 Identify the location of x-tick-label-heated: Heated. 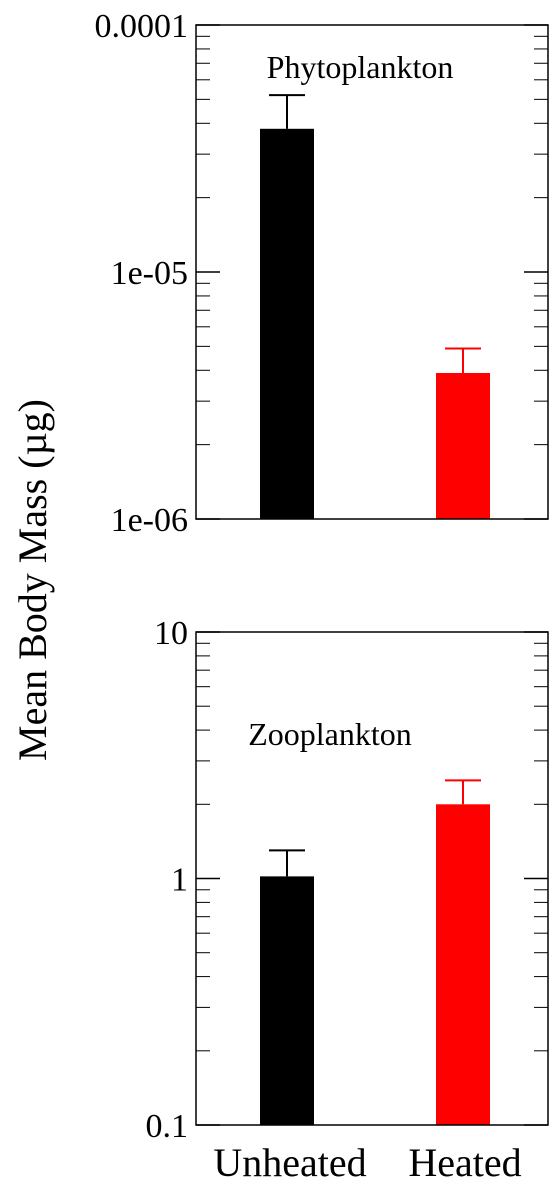
(464, 1162).